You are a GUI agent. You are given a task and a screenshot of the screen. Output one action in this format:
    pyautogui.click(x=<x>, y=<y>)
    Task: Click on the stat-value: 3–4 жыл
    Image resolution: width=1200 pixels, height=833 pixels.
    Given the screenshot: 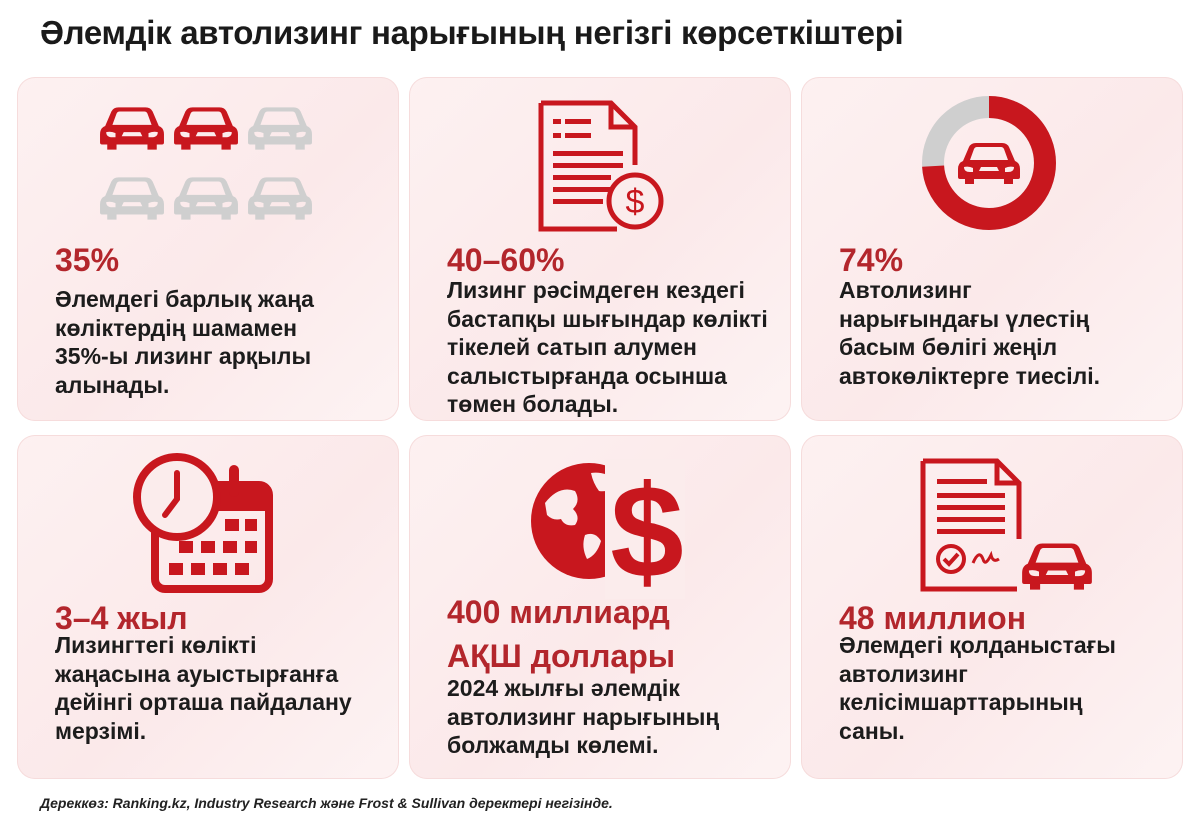 What is the action you would take?
    pyautogui.click(x=121, y=618)
    